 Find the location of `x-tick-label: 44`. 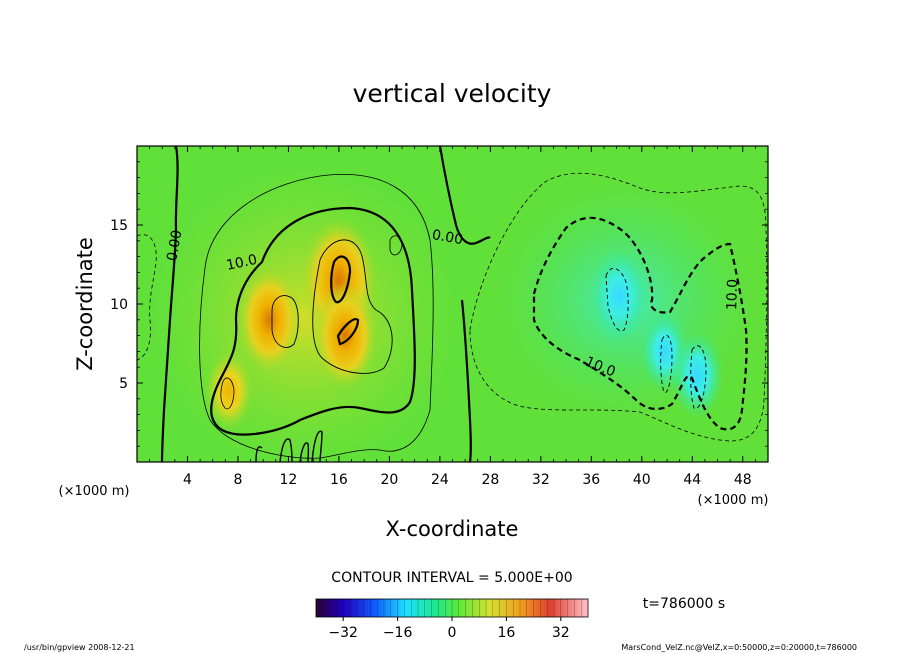

x-tick-label: 44 is located at coordinates (692, 480).